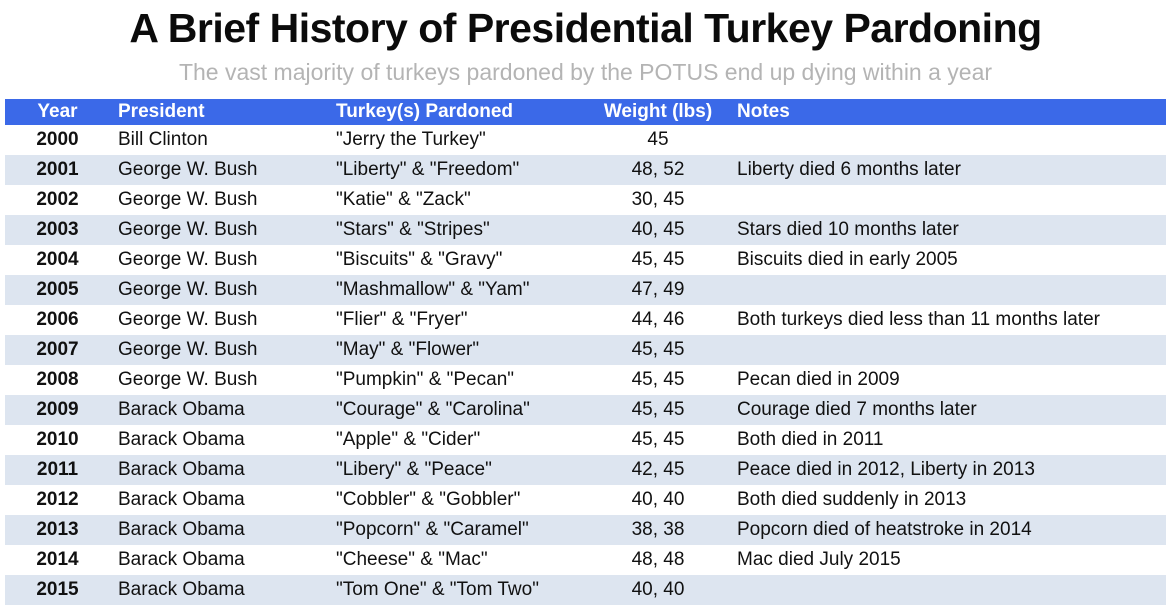 Image resolution: width=1171 pixels, height=615 pixels. I want to click on year-cell: 2009, so click(57, 409).